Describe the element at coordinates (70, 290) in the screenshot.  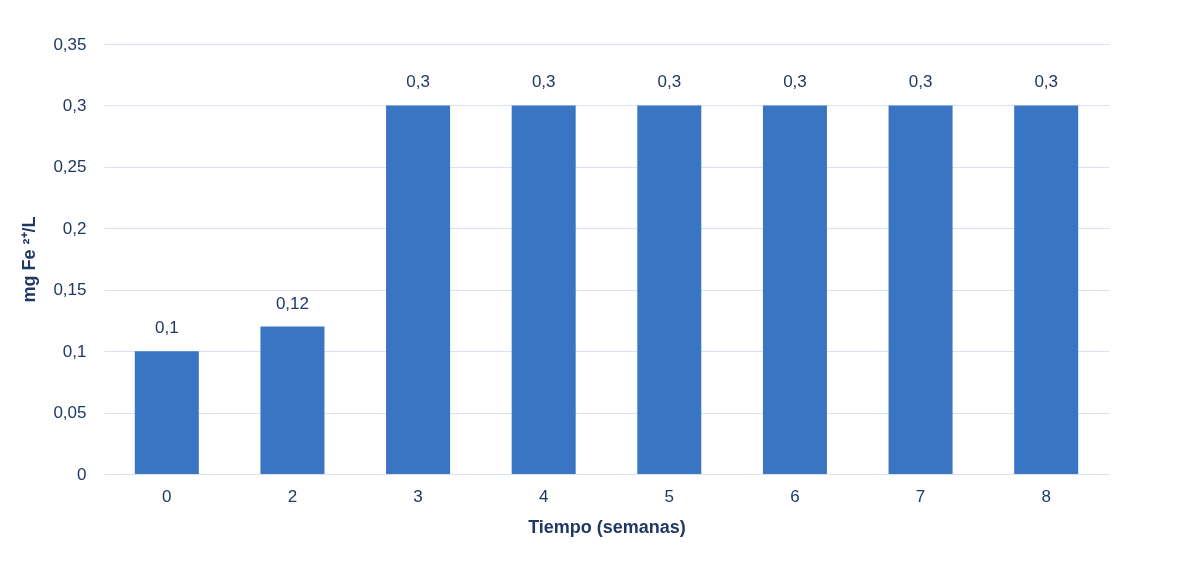
I see `y-tick-label: 0,15` at that location.